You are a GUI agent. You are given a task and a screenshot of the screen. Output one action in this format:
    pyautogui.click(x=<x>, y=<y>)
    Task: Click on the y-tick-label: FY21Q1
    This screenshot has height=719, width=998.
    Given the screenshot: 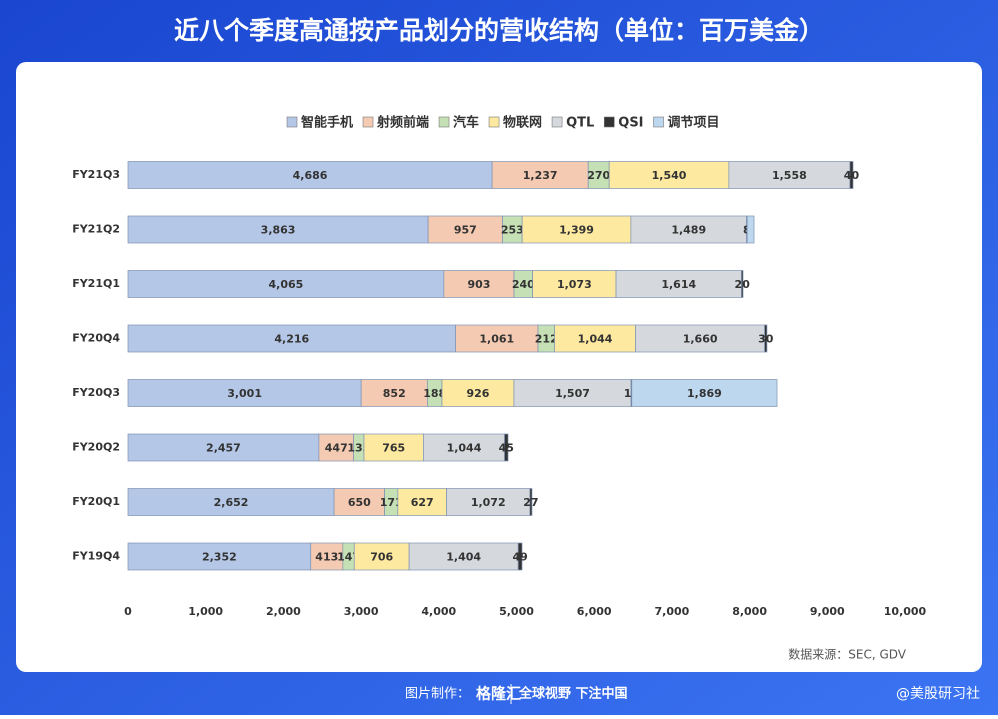 What is the action you would take?
    pyautogui.click(x=96, y=283)
    